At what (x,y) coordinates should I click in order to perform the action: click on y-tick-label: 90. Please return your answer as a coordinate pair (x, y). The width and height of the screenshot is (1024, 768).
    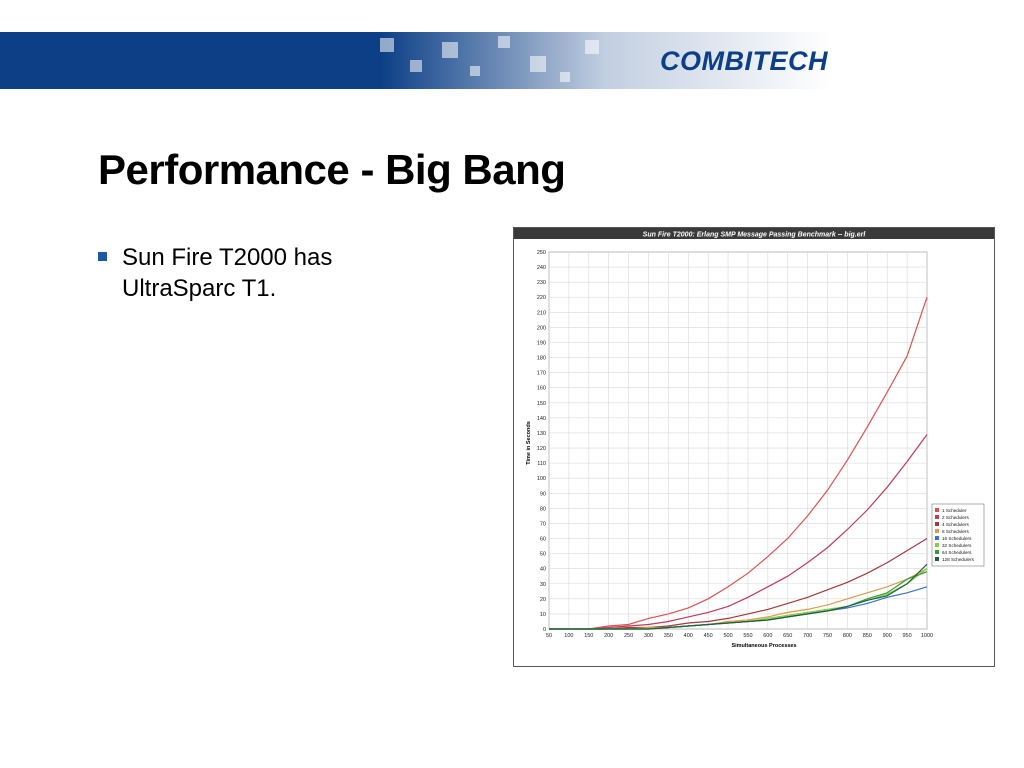
    Looking at the image, I should click on (543, 494).